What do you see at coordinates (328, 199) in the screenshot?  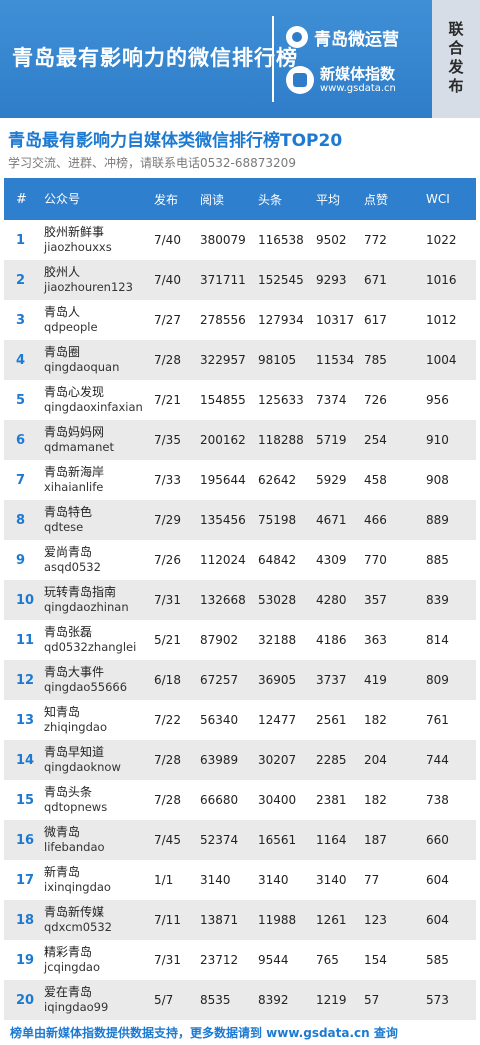 I see `header-average: 平均` at bounding box center [328, 199].